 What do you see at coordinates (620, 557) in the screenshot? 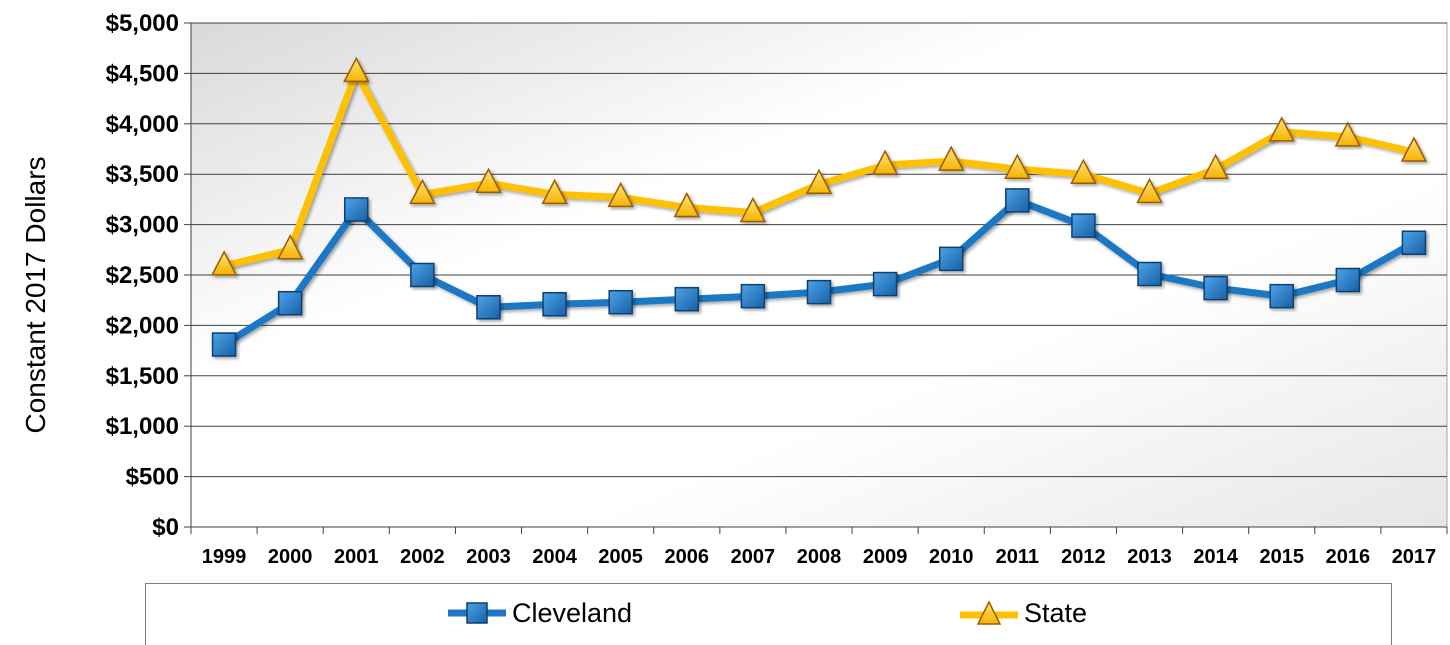
I see `x-tick-label: 2005` at bounding box center [620, 557].